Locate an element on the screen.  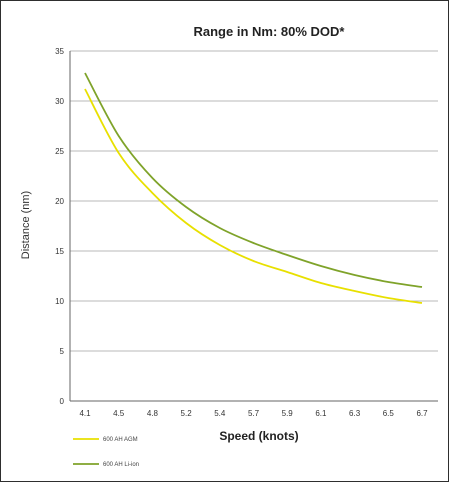
chart-title: Range in Nm: 80% DOD* is located at coordinates (270, 31).